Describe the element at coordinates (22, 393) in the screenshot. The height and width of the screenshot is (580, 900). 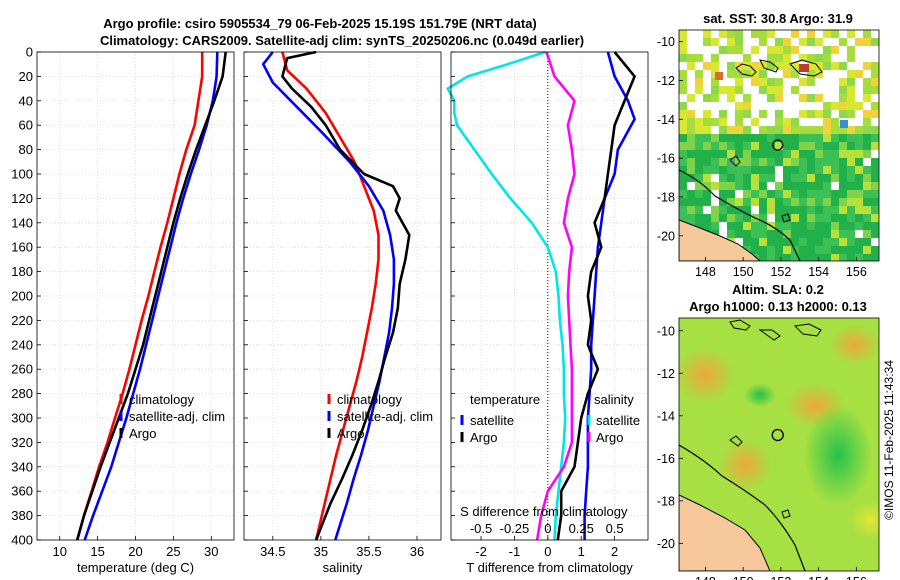
I see `y-tick-label: 280` at that location.